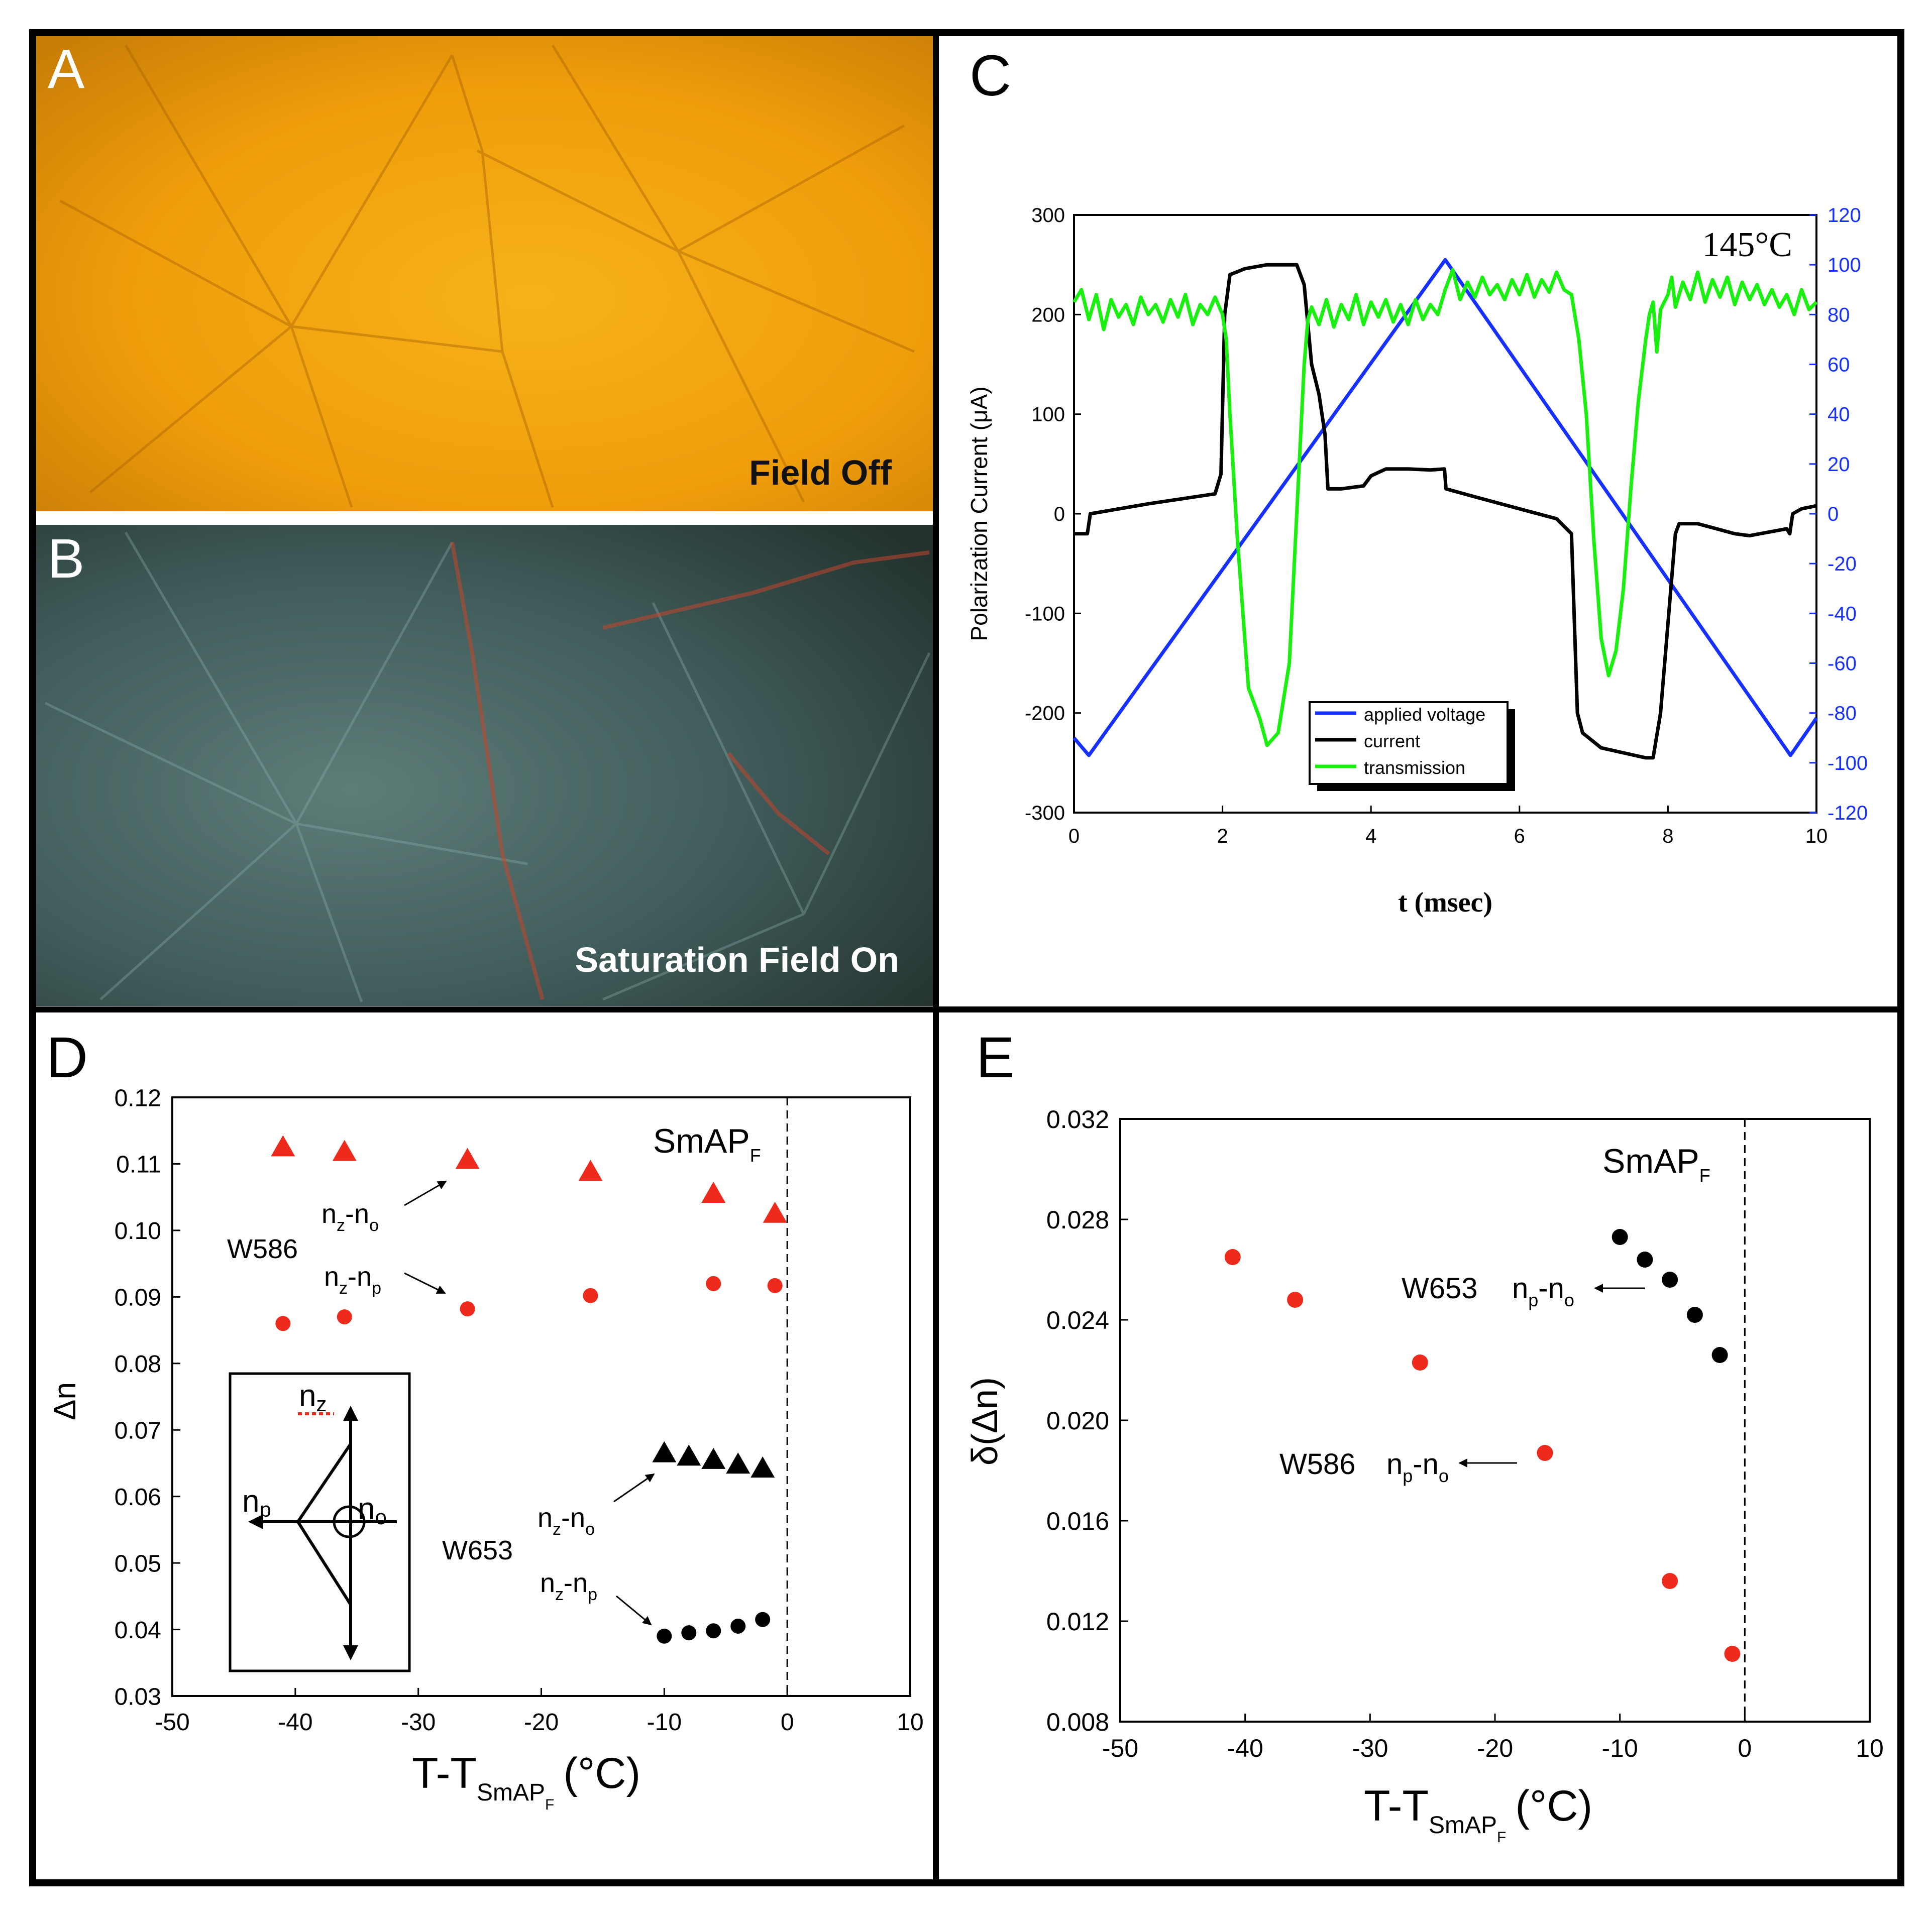 The image size is (1932, 1918). I want to click on legend-c: applied voltage current transmission, so click(1412, 746).